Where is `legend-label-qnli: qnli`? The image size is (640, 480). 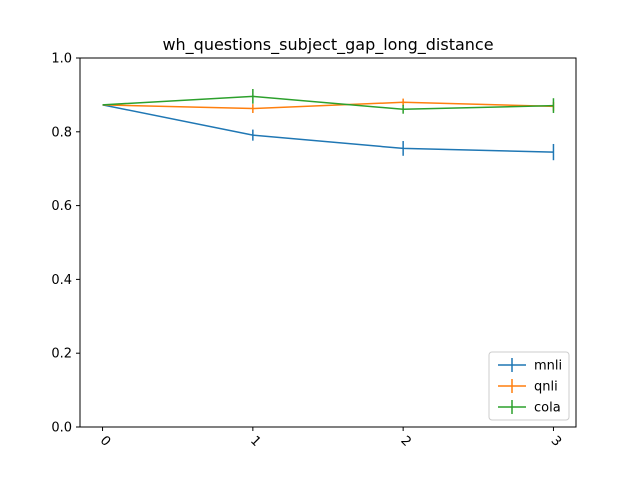 legend-label-qnli: qnli is located at coordinates (546, 387).